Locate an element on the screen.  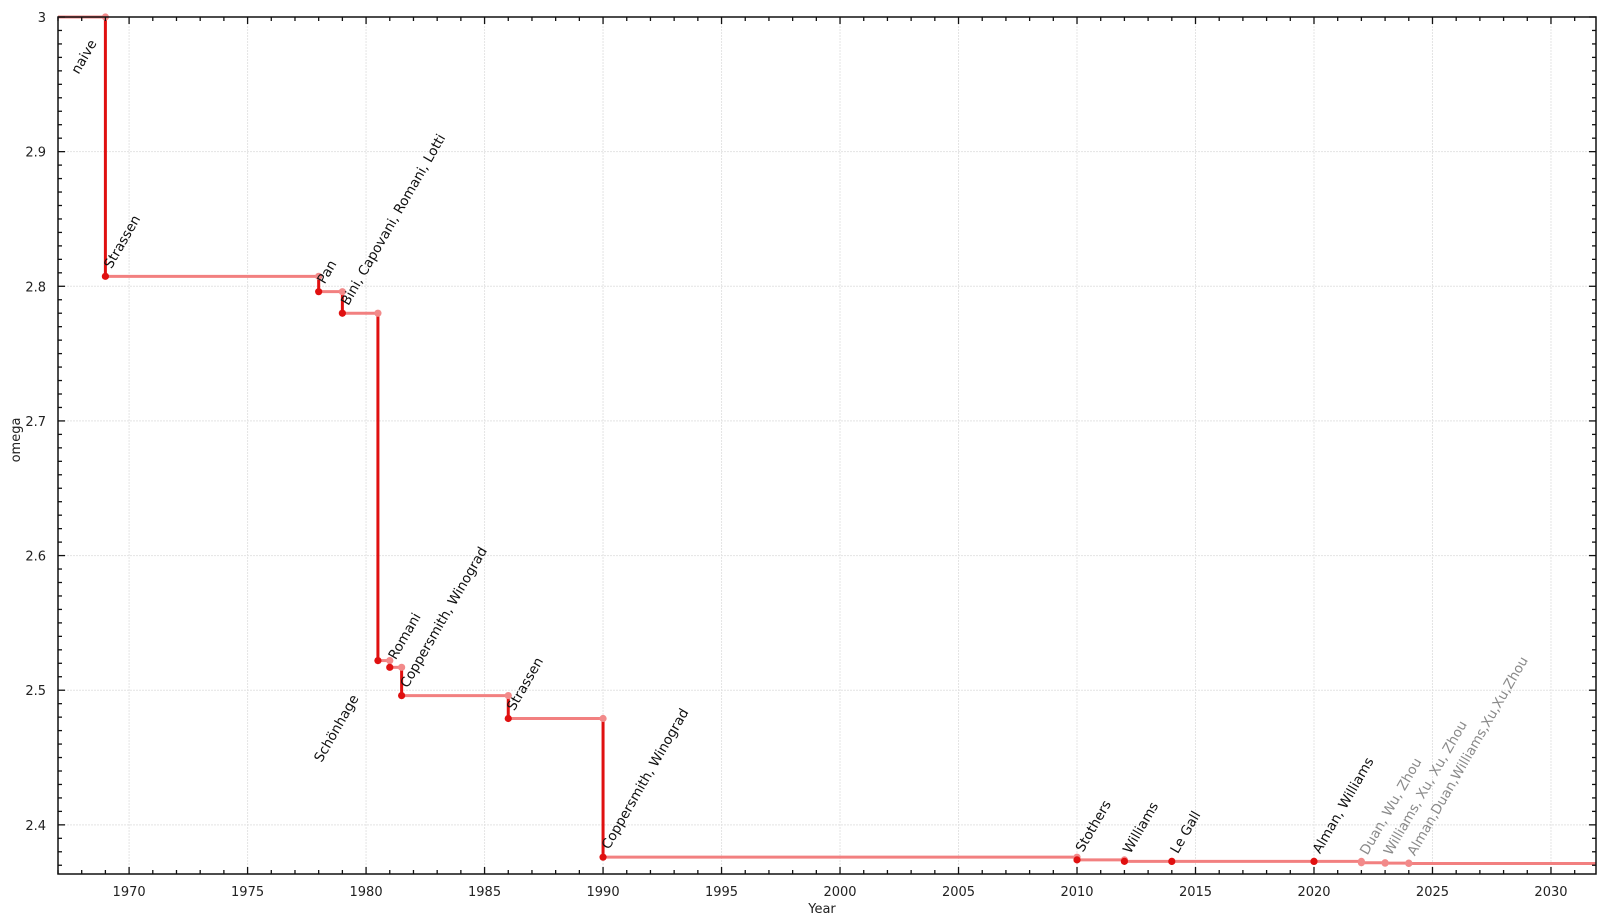
x-tick-label: 2010 is located at coordinates (1076, 892).